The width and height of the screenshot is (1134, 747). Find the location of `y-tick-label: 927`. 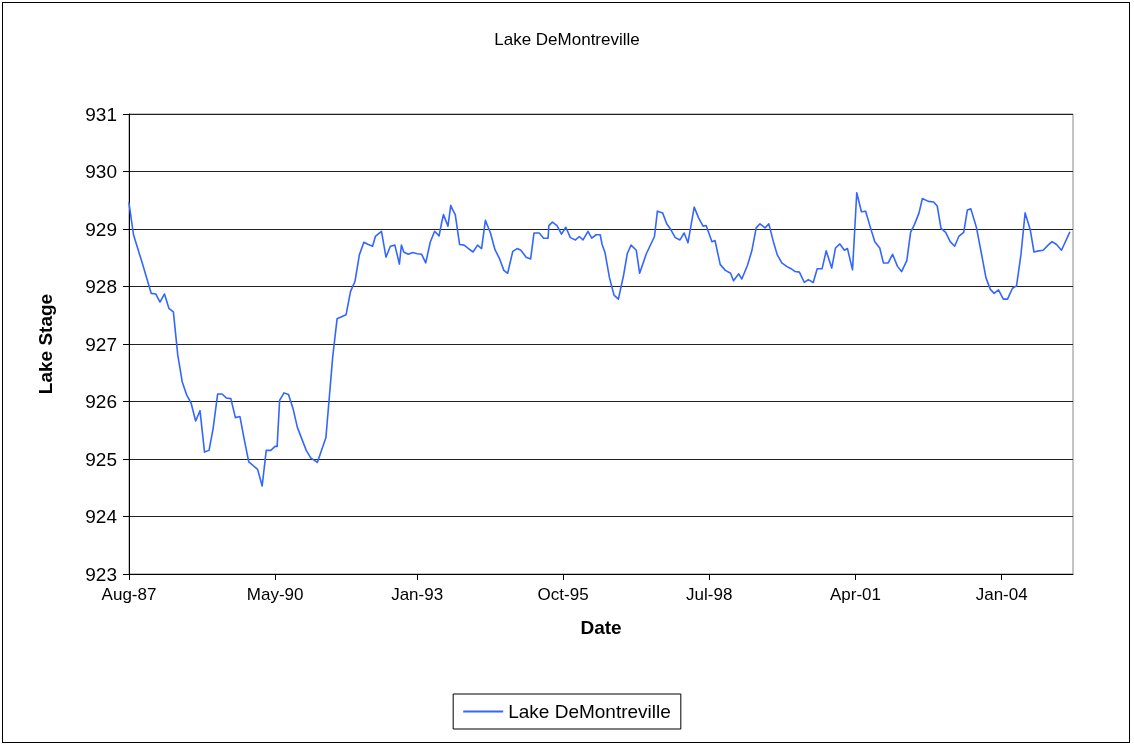

y-tick-label: 927 is located at coordinates (101, 344).